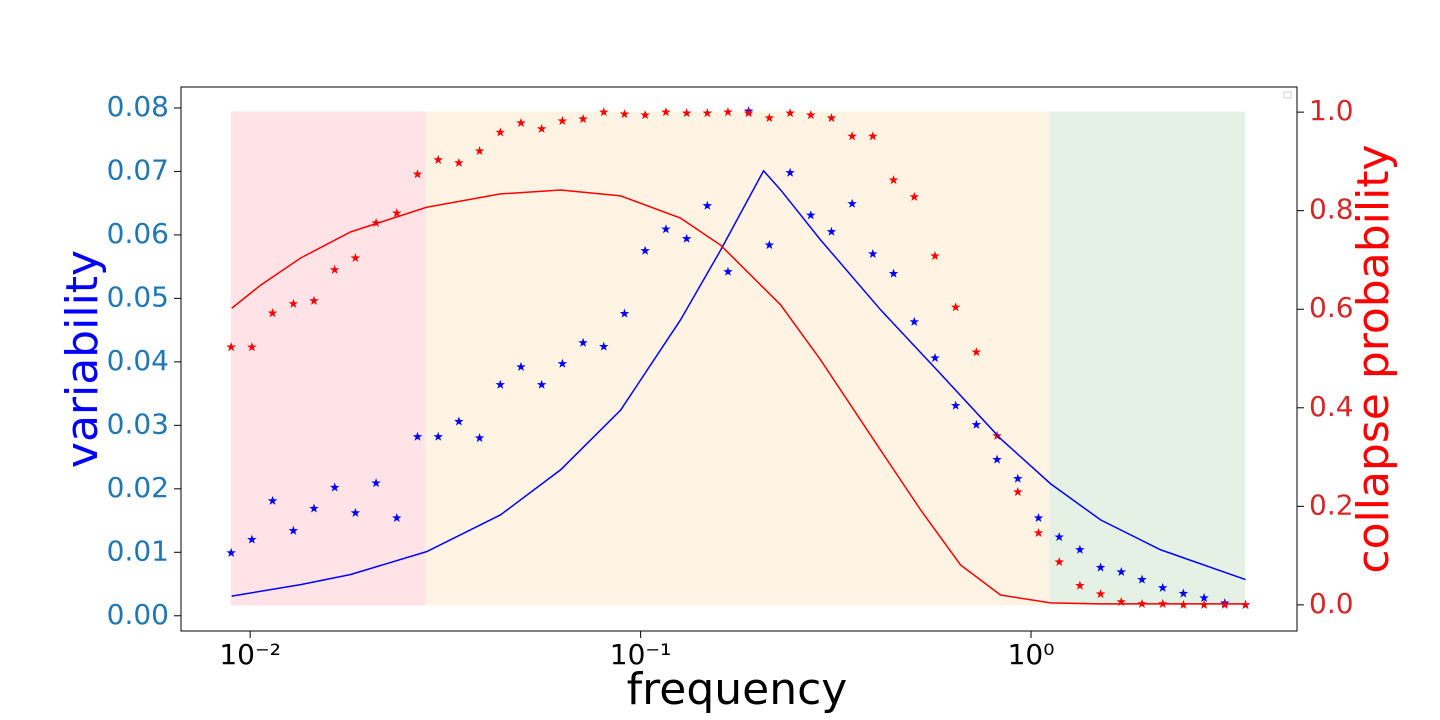 This screenshot has height=720, width=1440. I want to click on y2-axis-label: collapse probability, so click(1373, 358).